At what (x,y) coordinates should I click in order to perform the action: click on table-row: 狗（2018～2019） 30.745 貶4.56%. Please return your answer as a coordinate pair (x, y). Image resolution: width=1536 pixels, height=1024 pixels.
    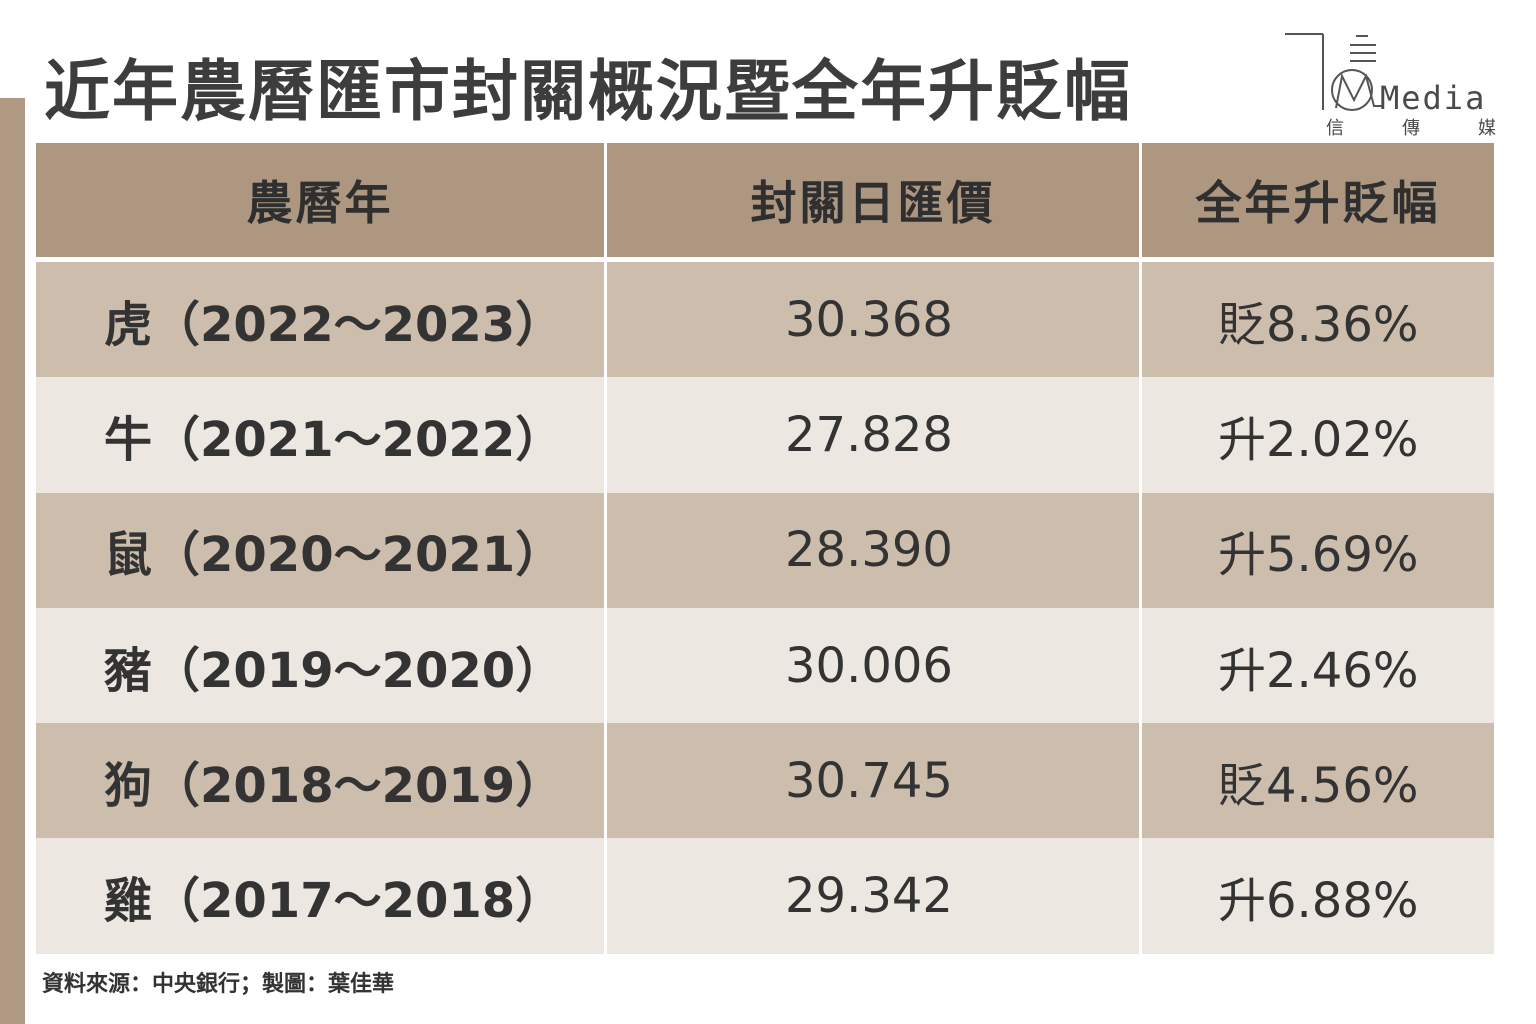
    Looking at the image, I should click on (765, 781).